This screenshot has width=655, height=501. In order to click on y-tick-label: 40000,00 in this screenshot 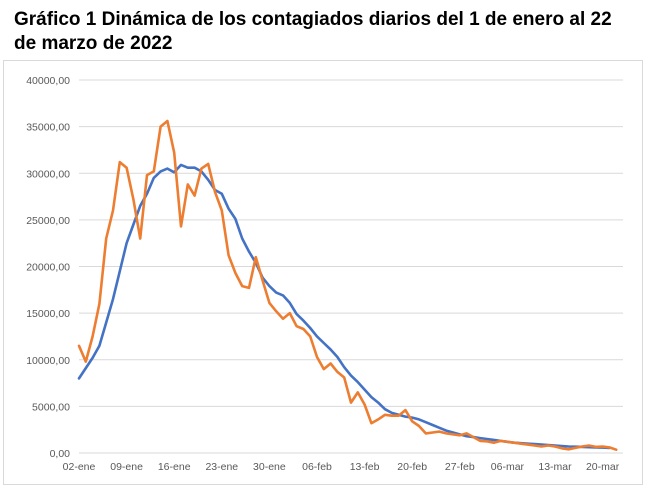, I will do `click(48, 81)`.